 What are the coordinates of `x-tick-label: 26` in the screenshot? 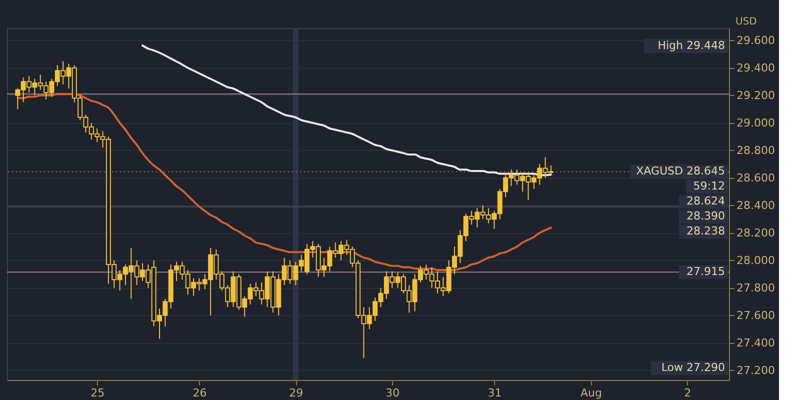 It's located at (199, 393).